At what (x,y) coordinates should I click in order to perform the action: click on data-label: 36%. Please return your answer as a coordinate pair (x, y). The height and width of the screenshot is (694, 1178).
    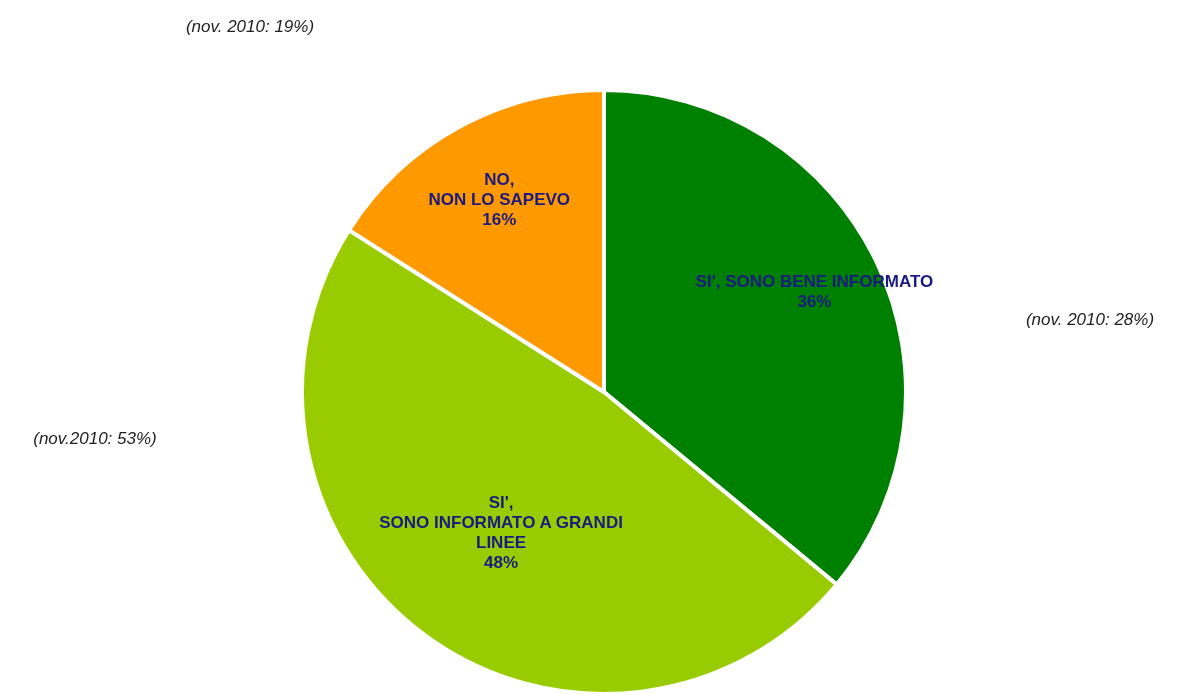
    Looking at the image, I should click on (814, 302).